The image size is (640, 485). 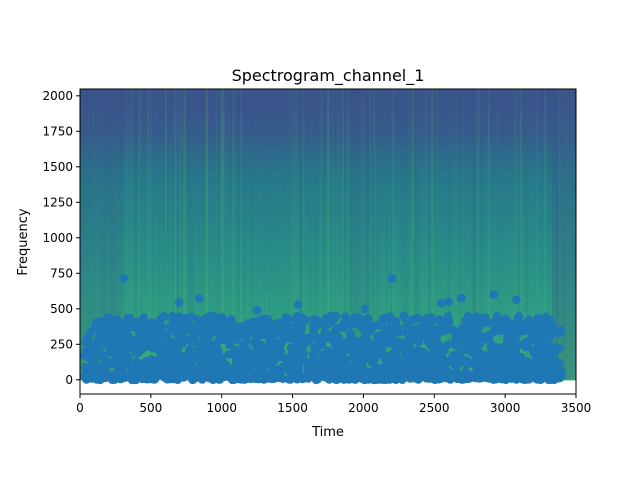 What do you see at coordinates (80, 408) in the screenshot?
I see `x-tick-label: 0` at bounding box center [80, 408].